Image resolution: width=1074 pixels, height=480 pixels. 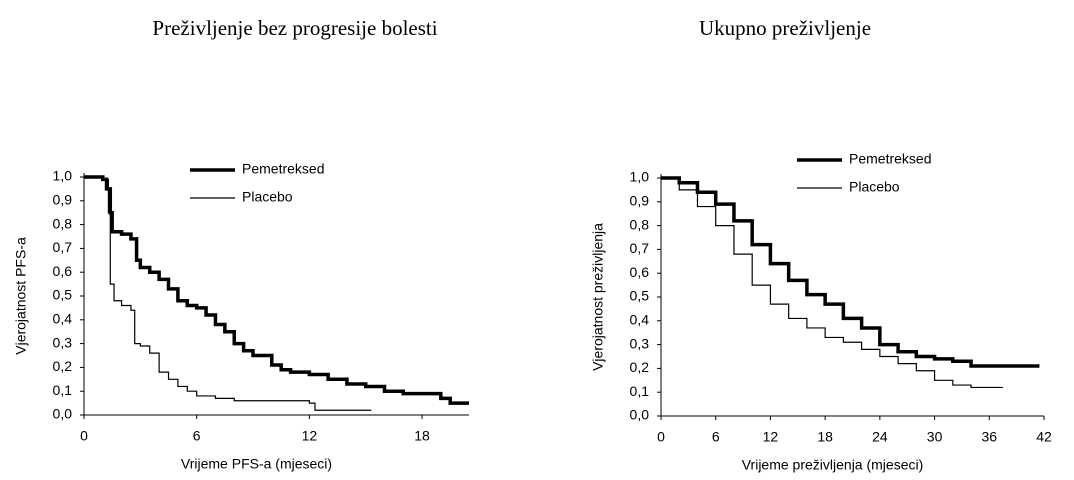 I want to click on x-axis-label: Vrijeme PFS-a (mjeseci), so click(x=256, y=464).